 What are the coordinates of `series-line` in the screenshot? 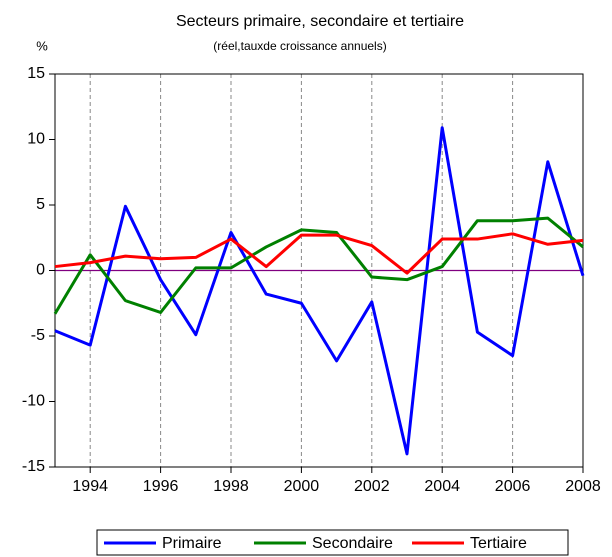 It's located at (319, 253).